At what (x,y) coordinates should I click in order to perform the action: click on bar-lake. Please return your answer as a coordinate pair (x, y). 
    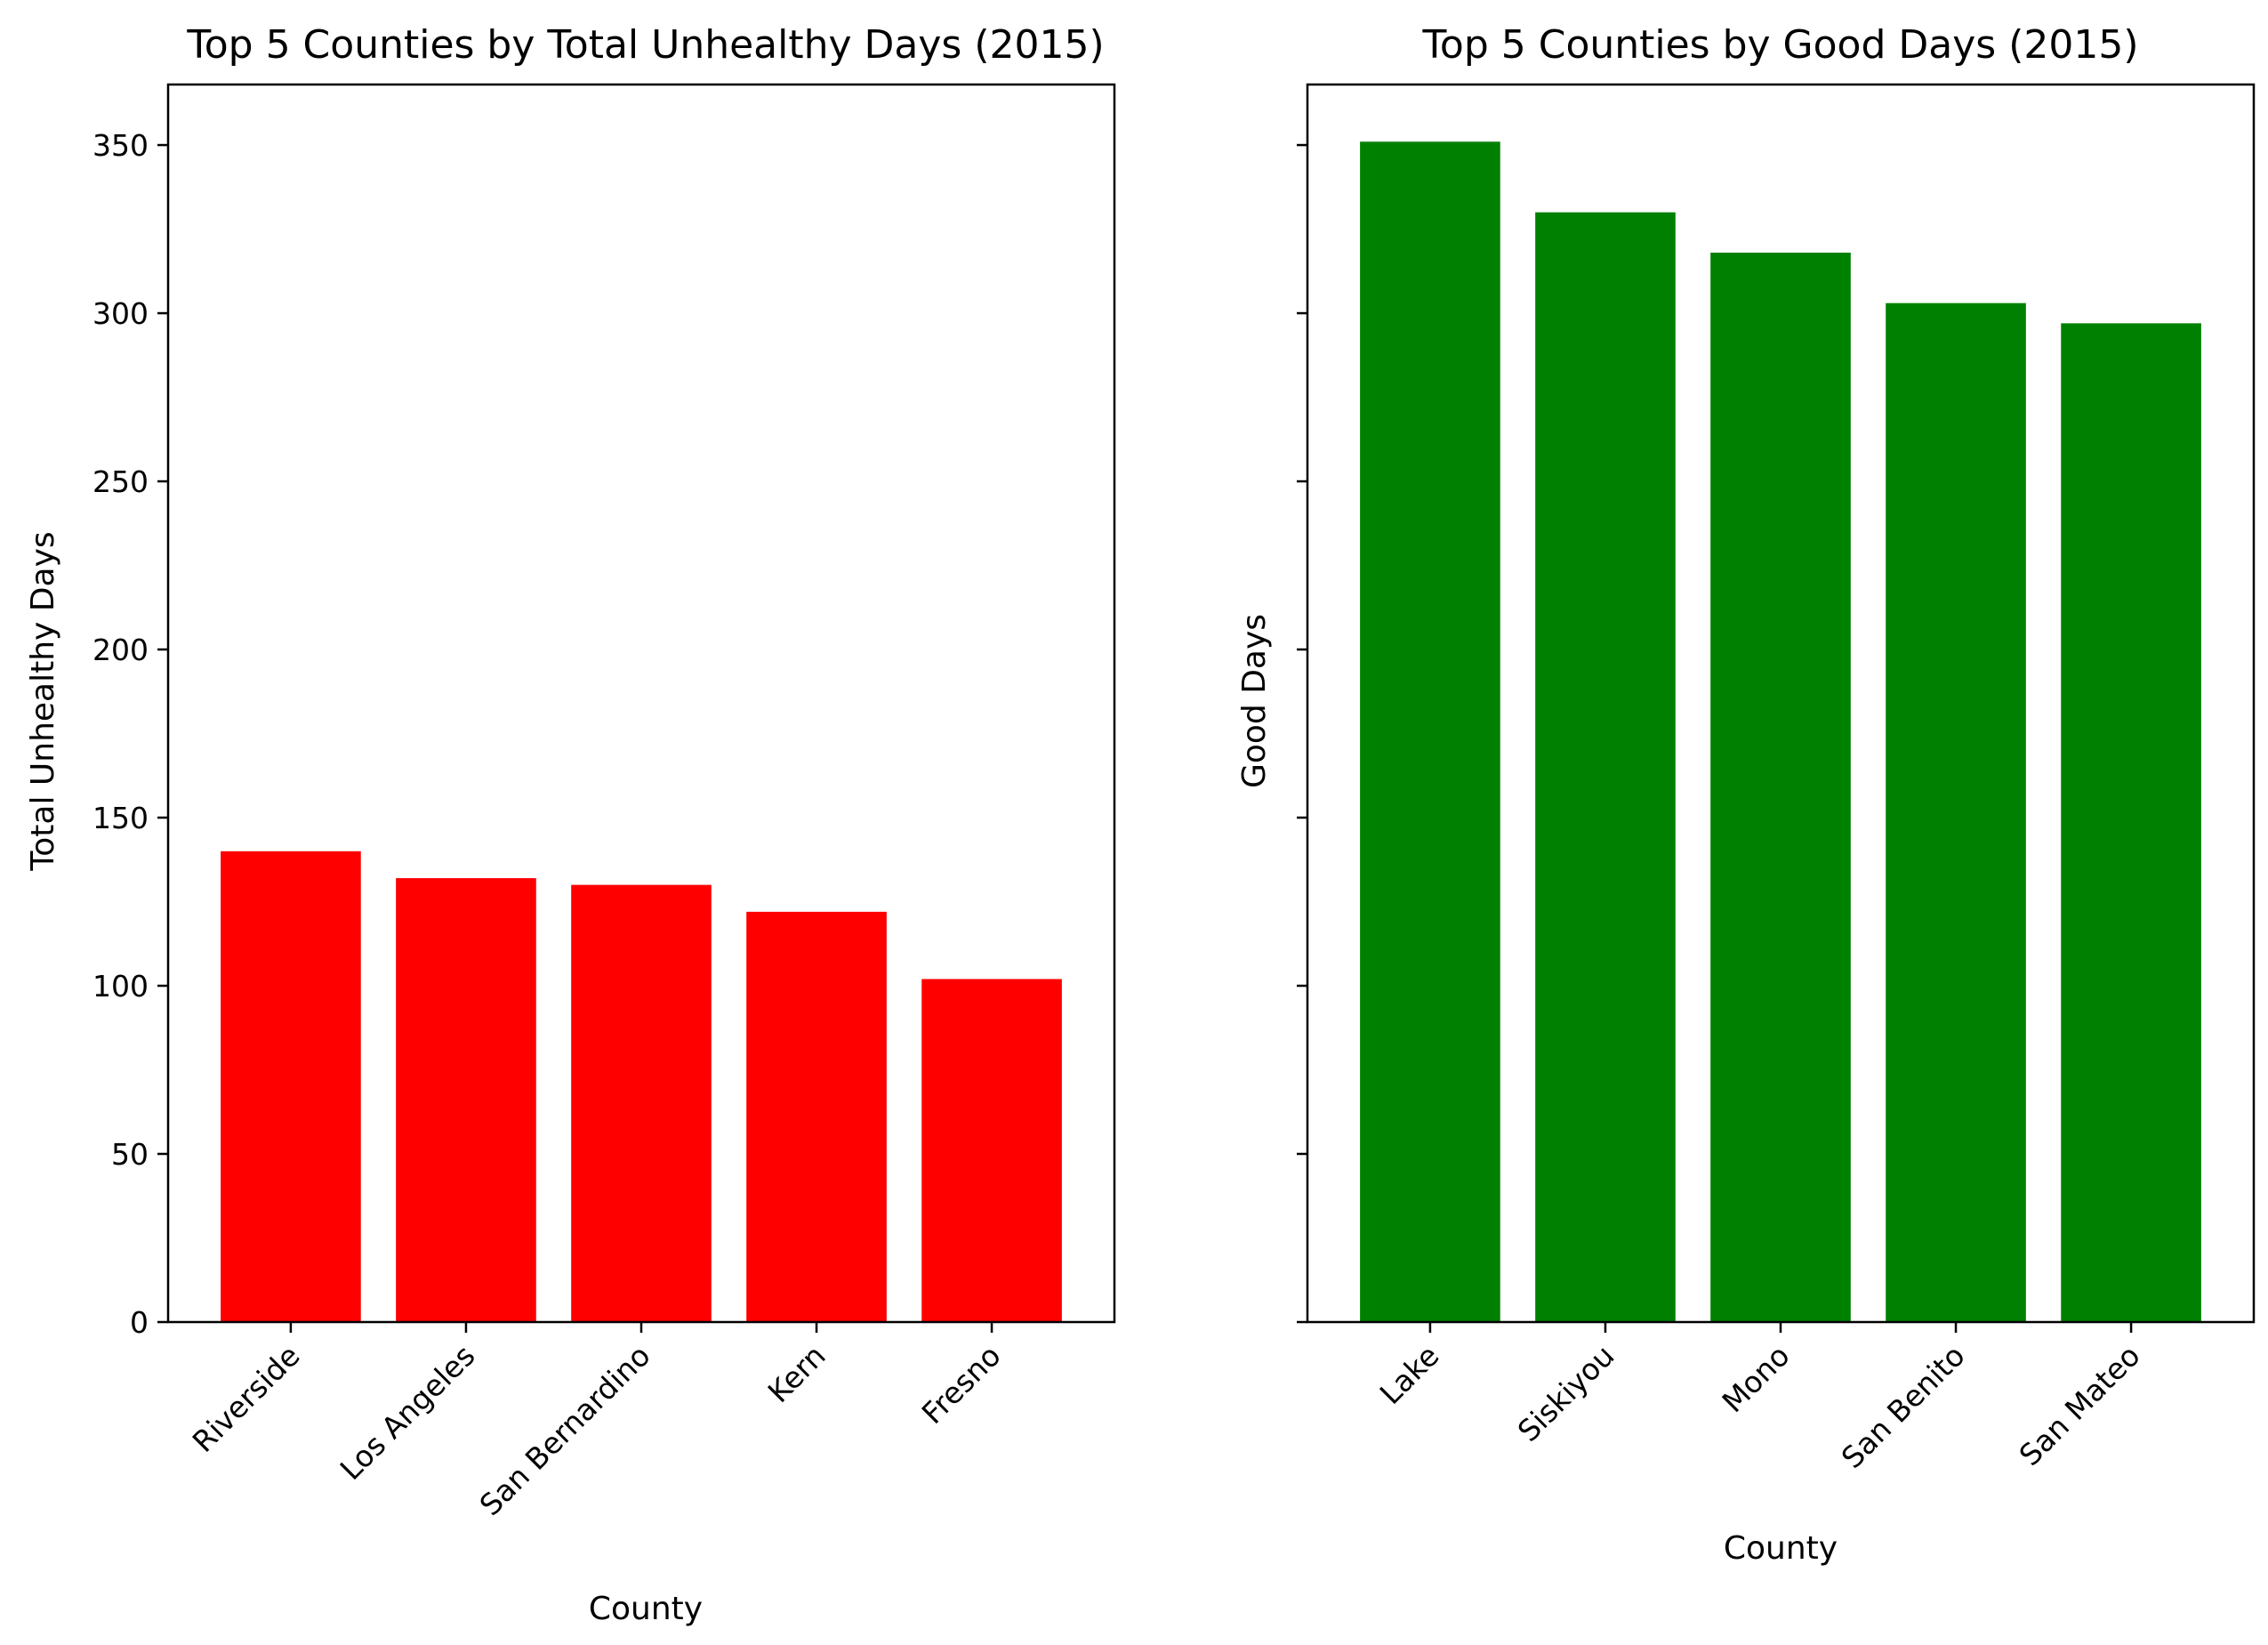
    Looking at the image, I should click on (1430, 731).